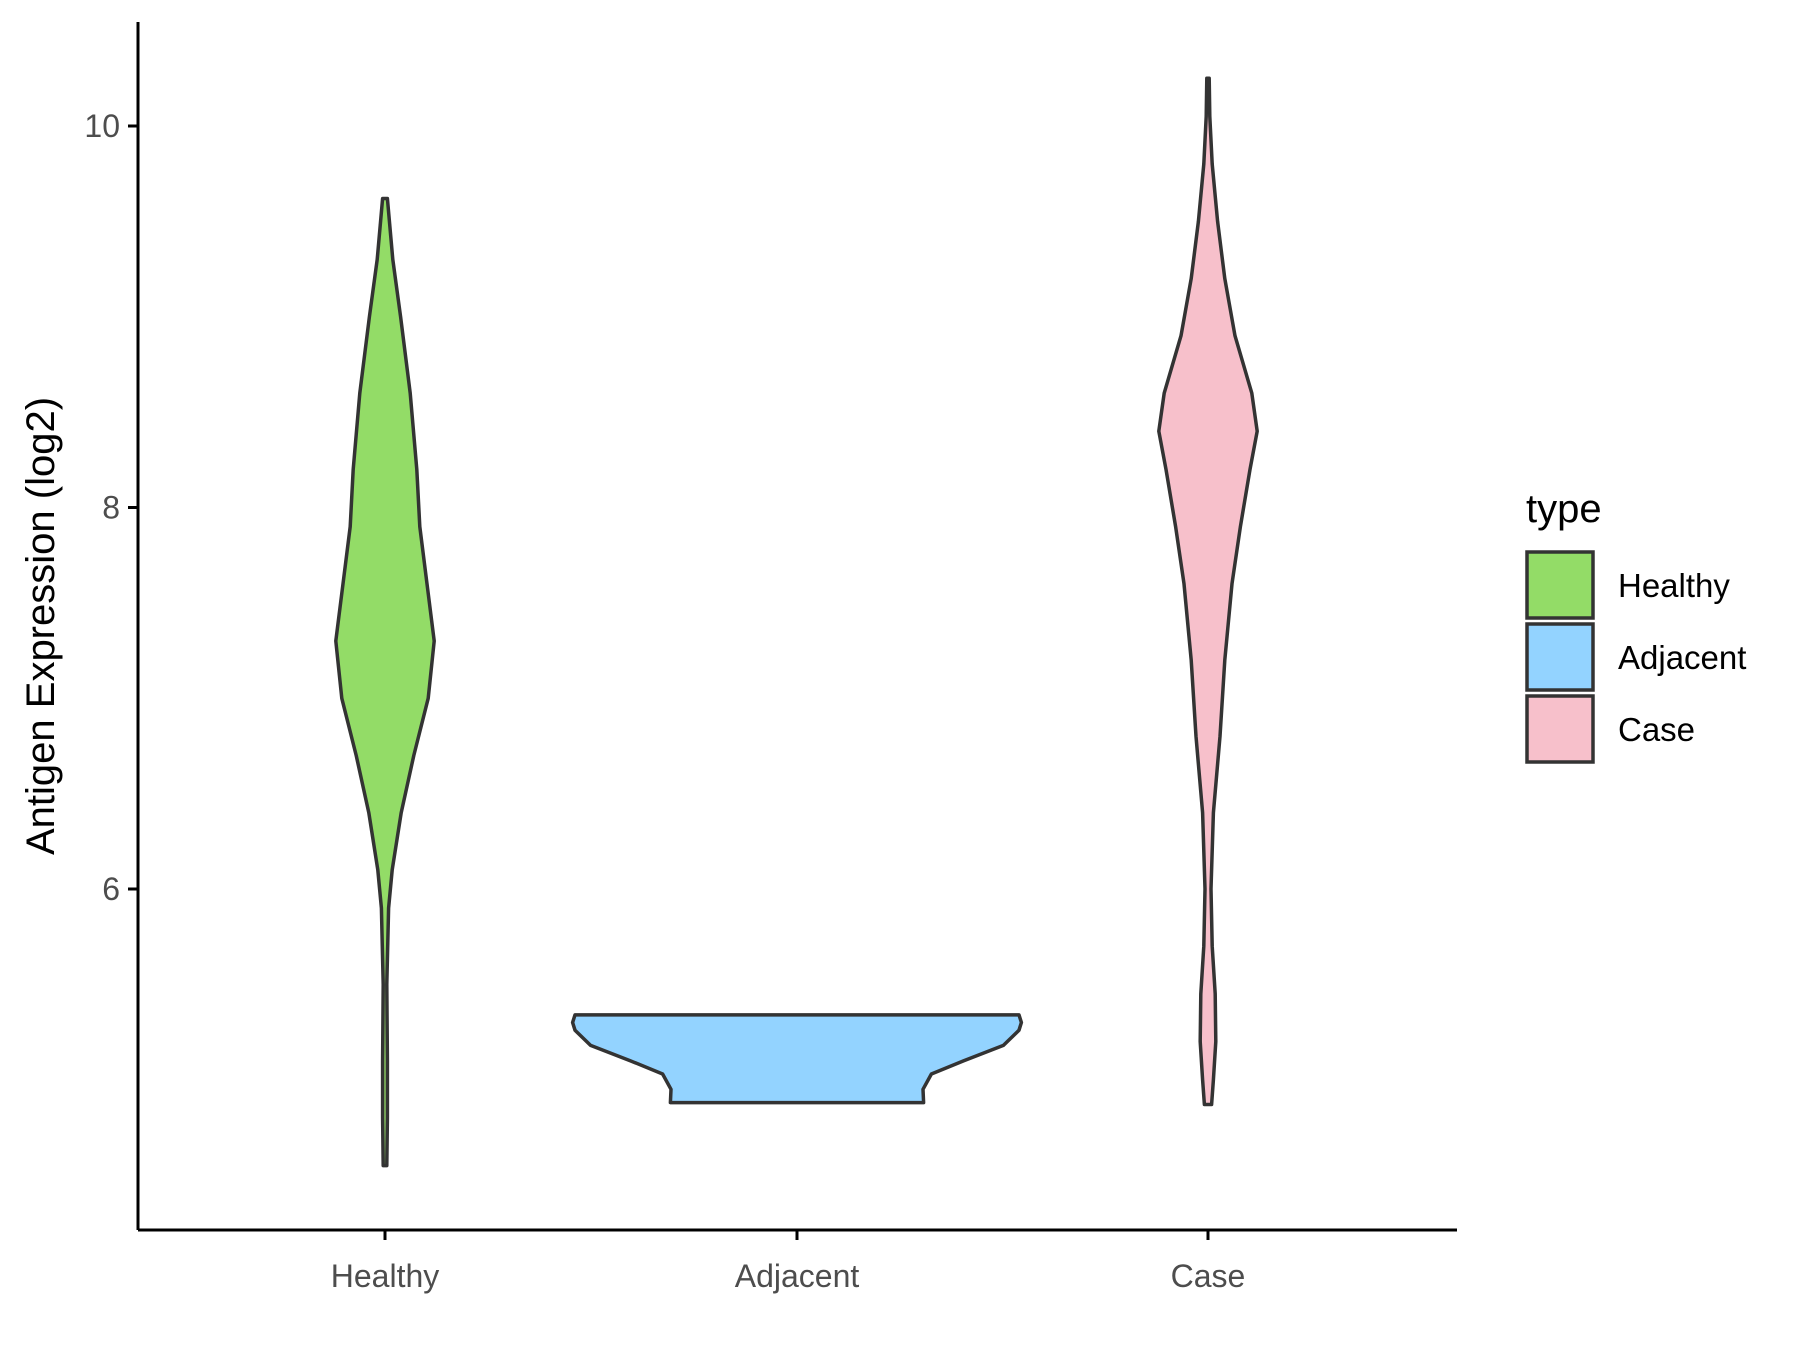  Describe the element at coordinates (1564, 509) in the screenshot. I see `legend-title: type` at that location.